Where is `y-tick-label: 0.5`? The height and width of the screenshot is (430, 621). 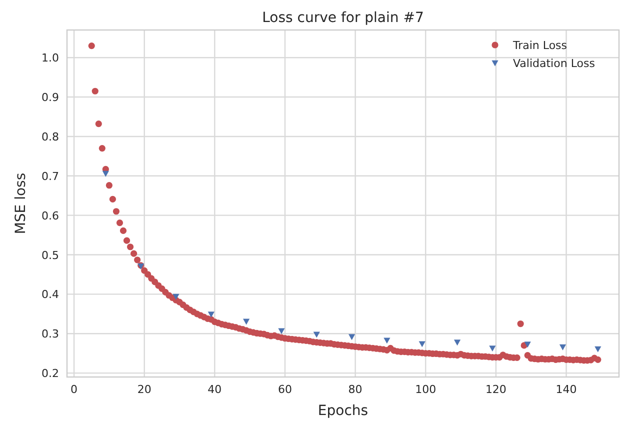 y-tick-label: 0.5 is located at coordinates (50, 255).